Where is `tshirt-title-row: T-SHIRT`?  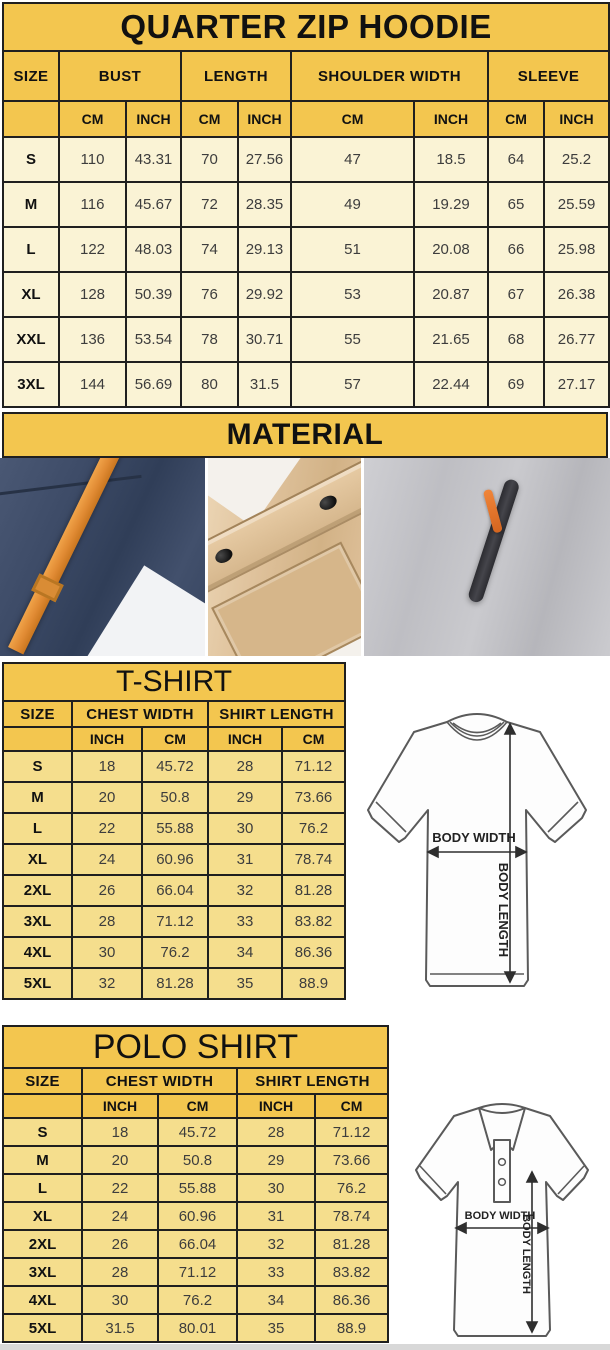 tshirt-title-row: T-SHIRT is located at coordinates (174, 682).